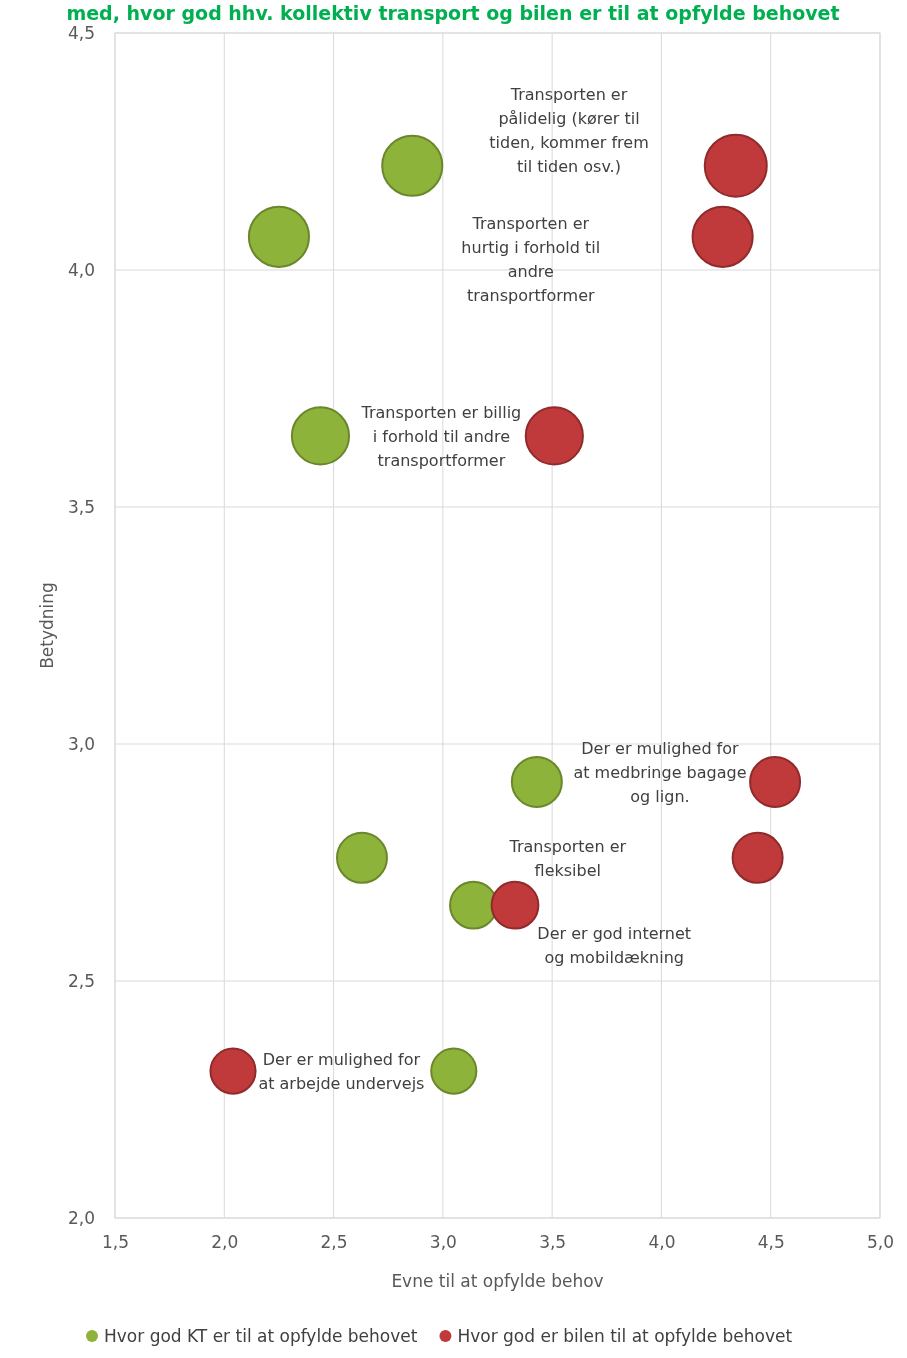  Describe the element at coordinates (553, 1242) in the screenshot. I see `x-tick-label: 3,5` at that location.